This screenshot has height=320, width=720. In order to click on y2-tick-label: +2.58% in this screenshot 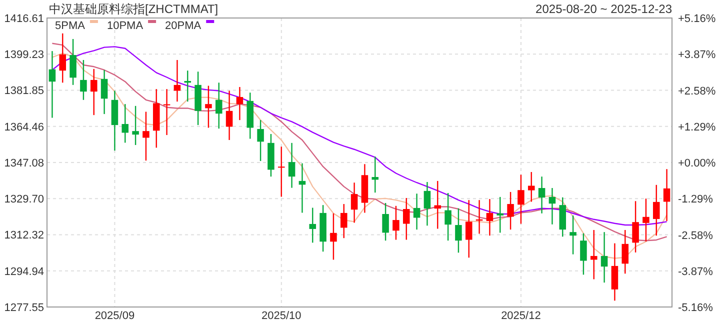, I will do `click(697, 91)`.